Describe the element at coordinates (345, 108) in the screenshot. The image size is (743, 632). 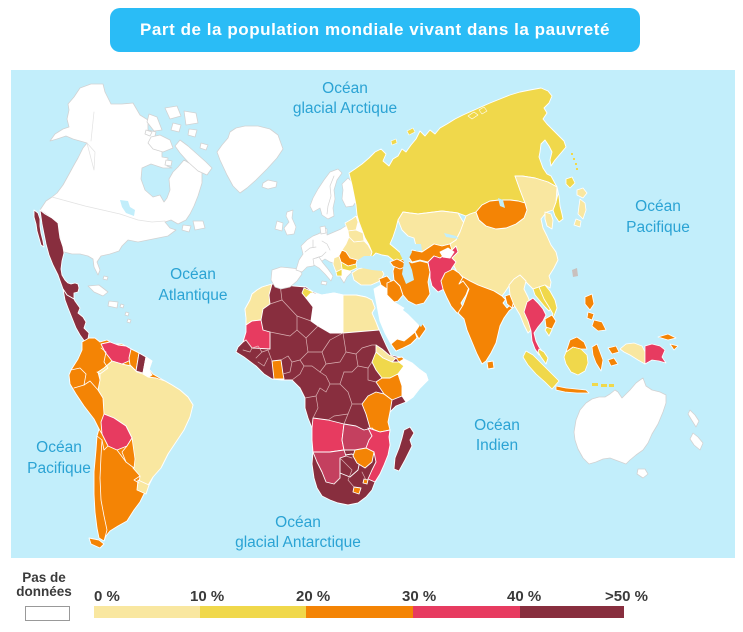
I see `svg-text: glacial Arctique` at that location.